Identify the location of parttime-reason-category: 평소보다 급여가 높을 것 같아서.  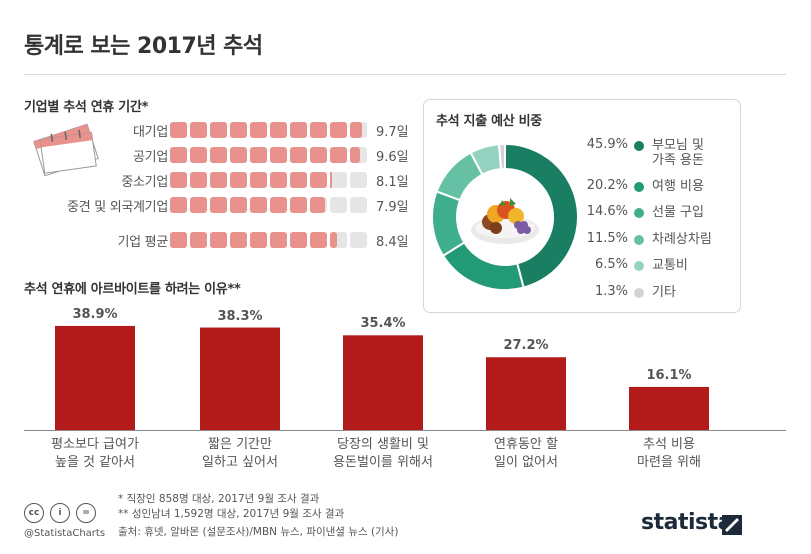
(95, 453).